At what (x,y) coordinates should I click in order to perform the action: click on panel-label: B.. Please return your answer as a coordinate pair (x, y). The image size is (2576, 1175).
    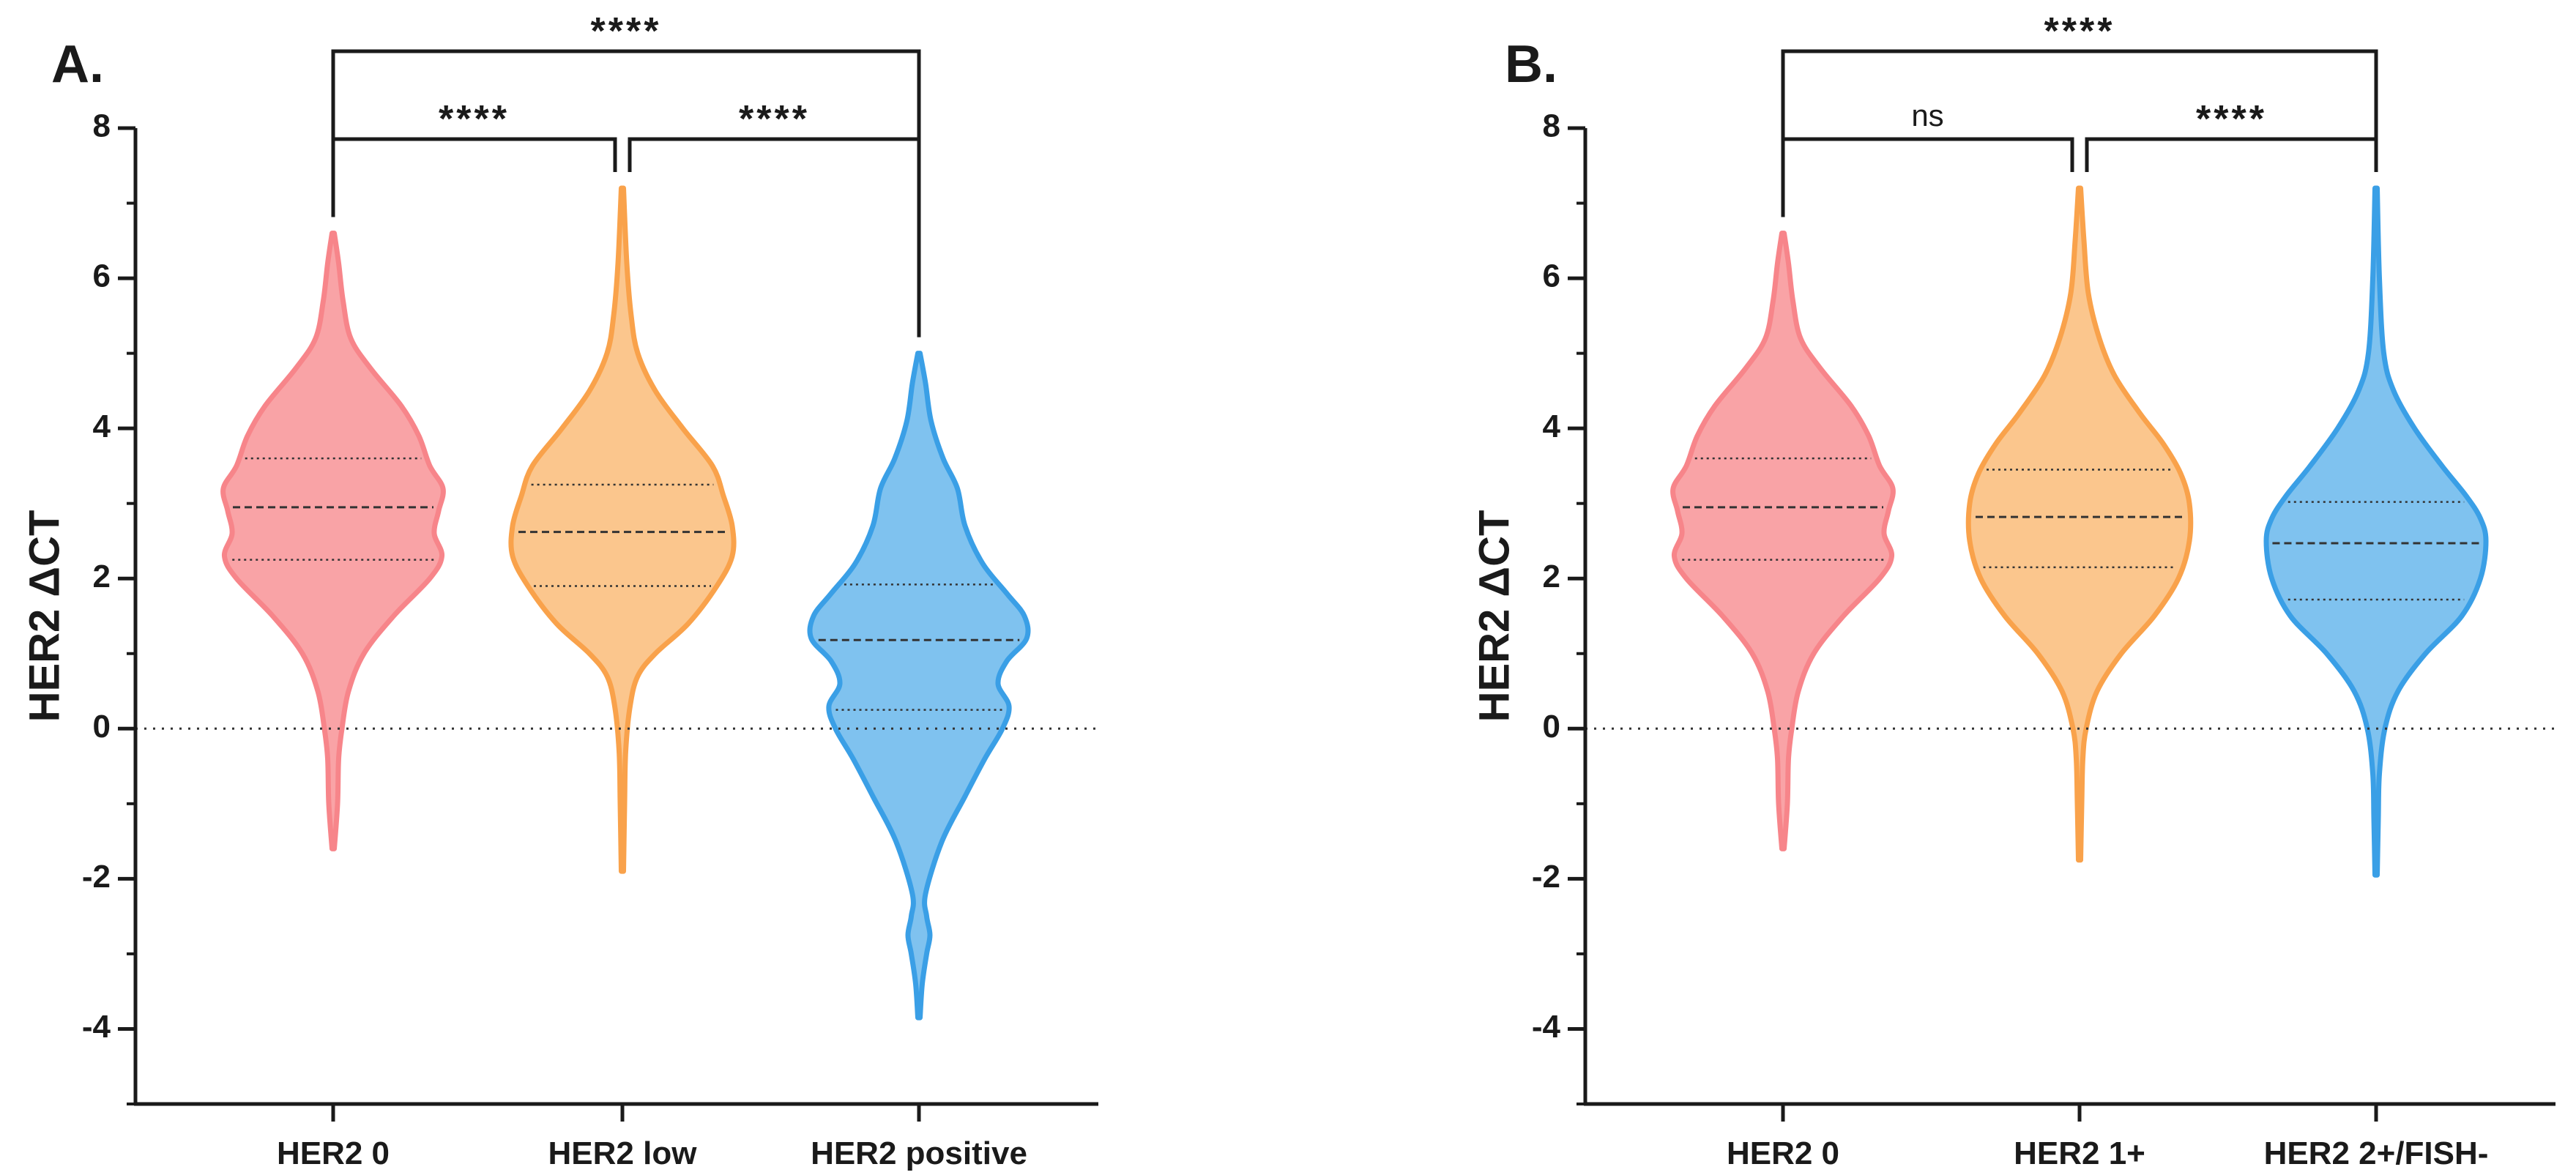
    Looking at the image, I should click on (1531, 64).